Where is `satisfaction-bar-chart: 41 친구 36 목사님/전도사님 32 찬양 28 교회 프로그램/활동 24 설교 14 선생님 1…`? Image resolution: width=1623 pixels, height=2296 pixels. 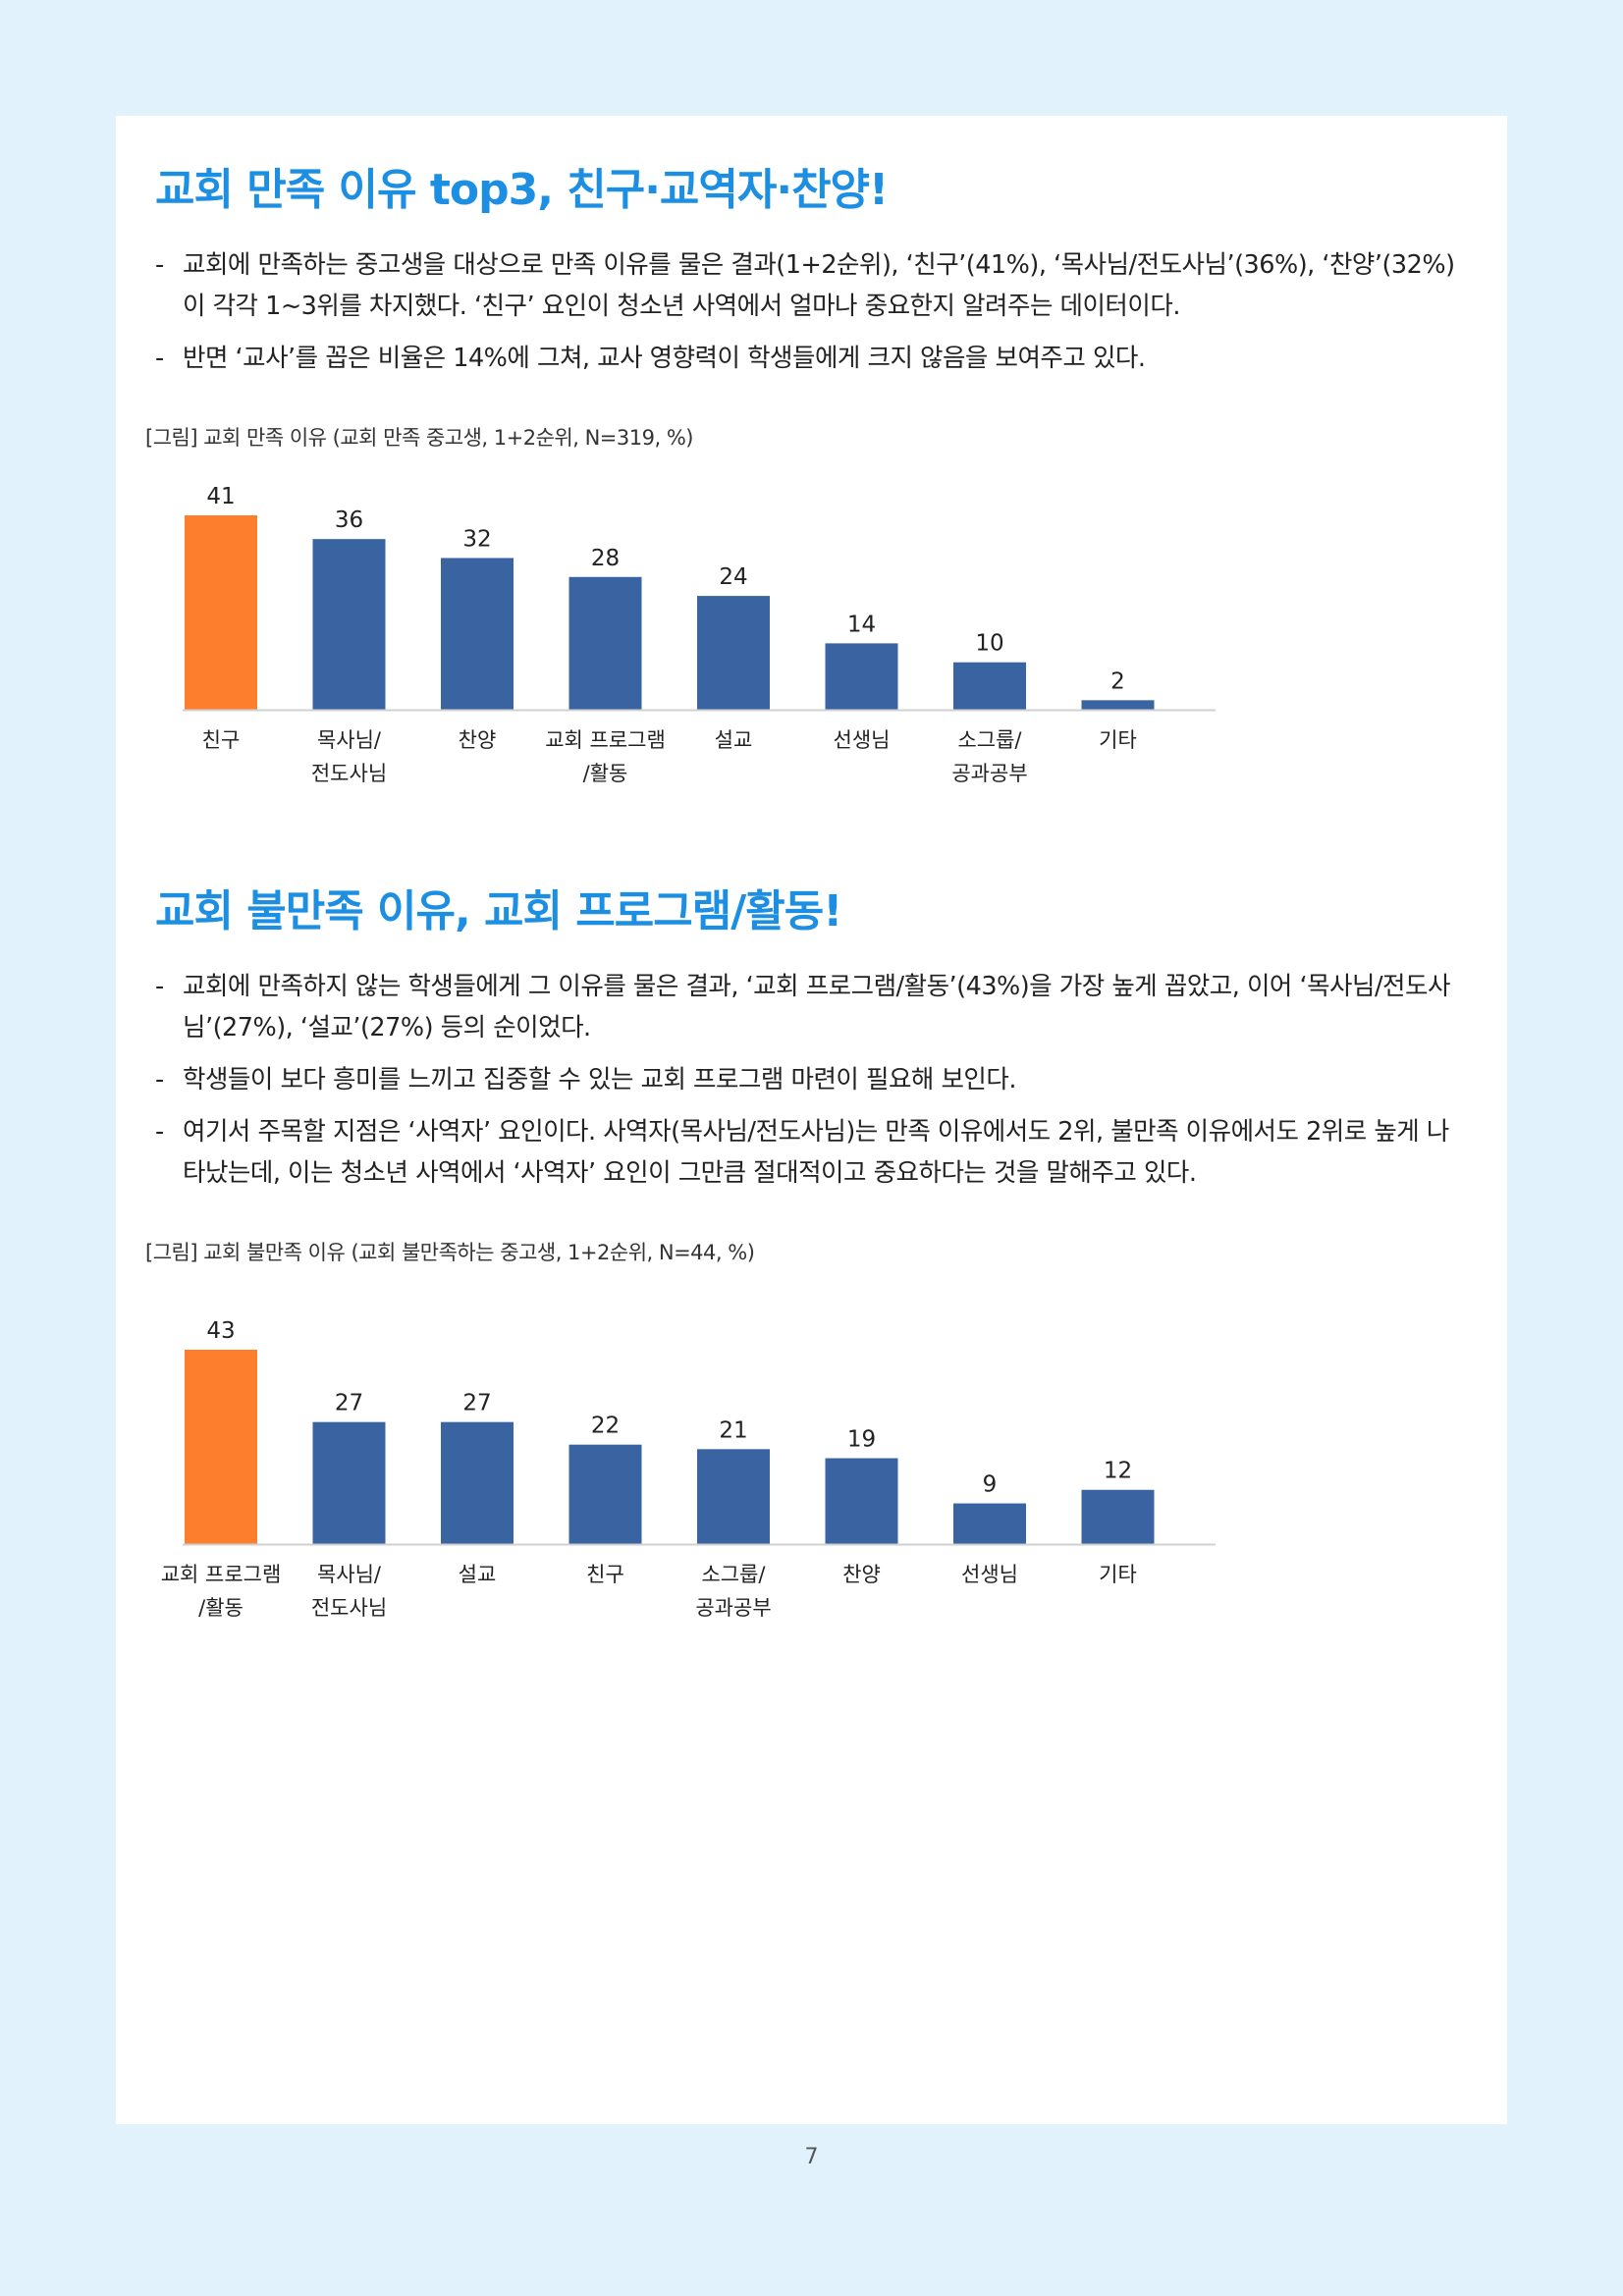 satisfaction-bar-chart: 41 친구 36 목사님/전도사님 32 찬양 28 교회 프로그램/활동 24 설교 14 선생님 1… is located at coordinates (675, 650).